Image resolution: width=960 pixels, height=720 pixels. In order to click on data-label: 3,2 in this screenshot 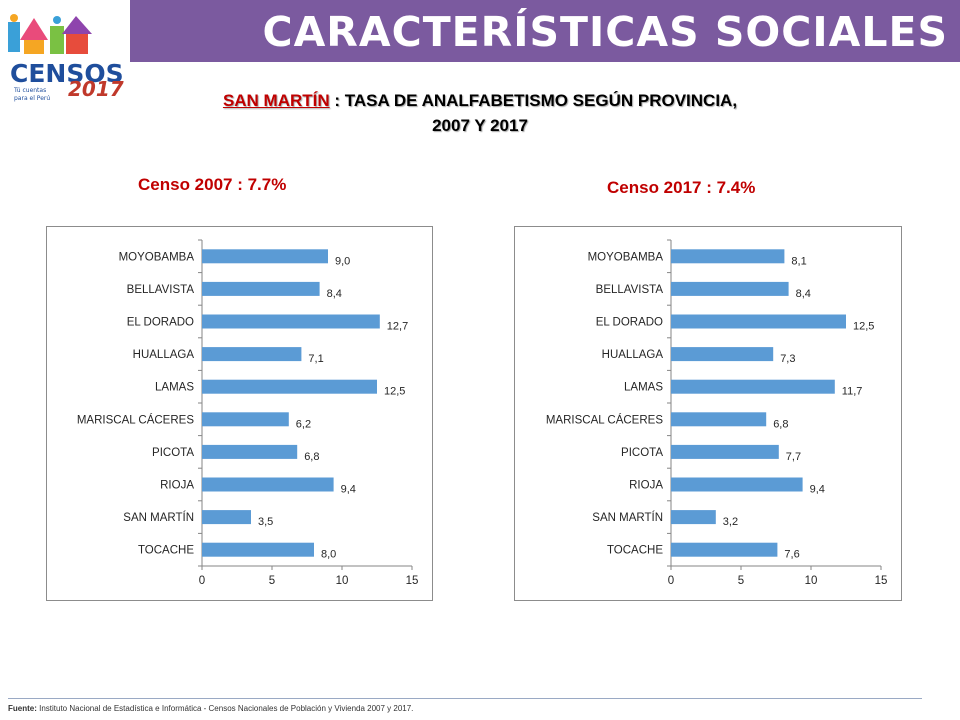, I will do `click(730, 522)`.